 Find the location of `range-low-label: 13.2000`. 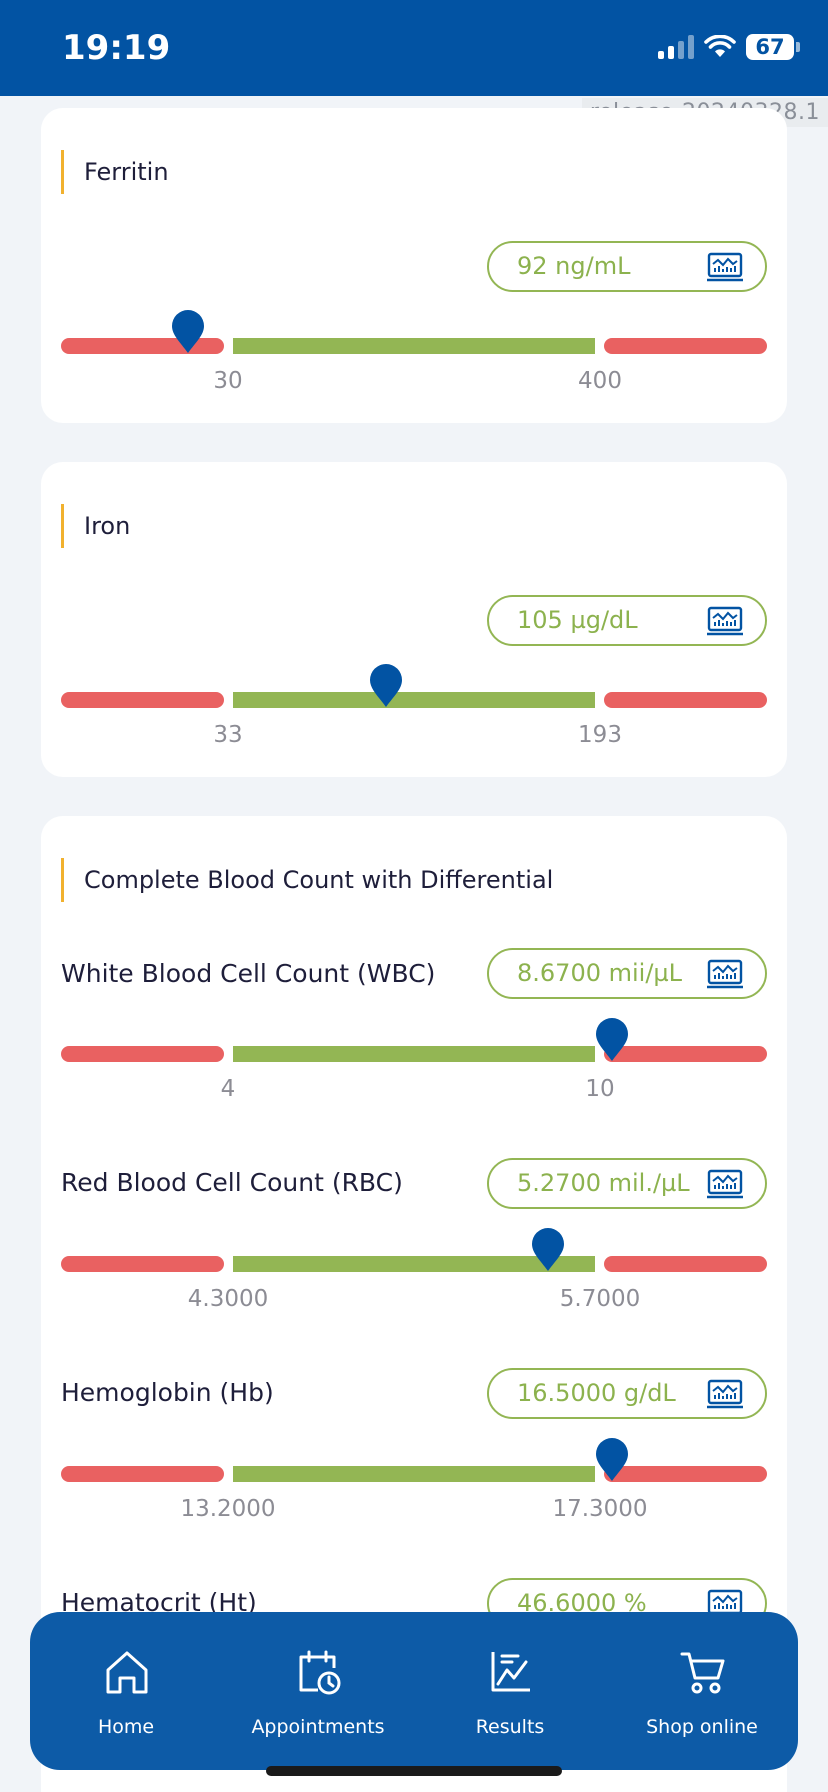

range-low-label: 13.2000 is located at coordinates (228, 1509).